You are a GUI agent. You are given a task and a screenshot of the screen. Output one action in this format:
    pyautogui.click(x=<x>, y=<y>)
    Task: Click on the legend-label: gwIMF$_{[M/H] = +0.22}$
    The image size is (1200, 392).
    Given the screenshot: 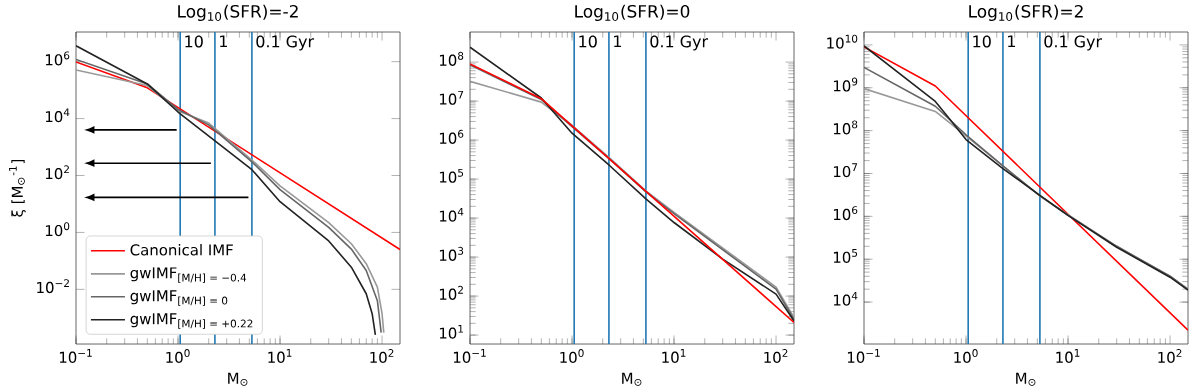 What is the action you would take?
    pyautogui.click(x=191, y=321)
    